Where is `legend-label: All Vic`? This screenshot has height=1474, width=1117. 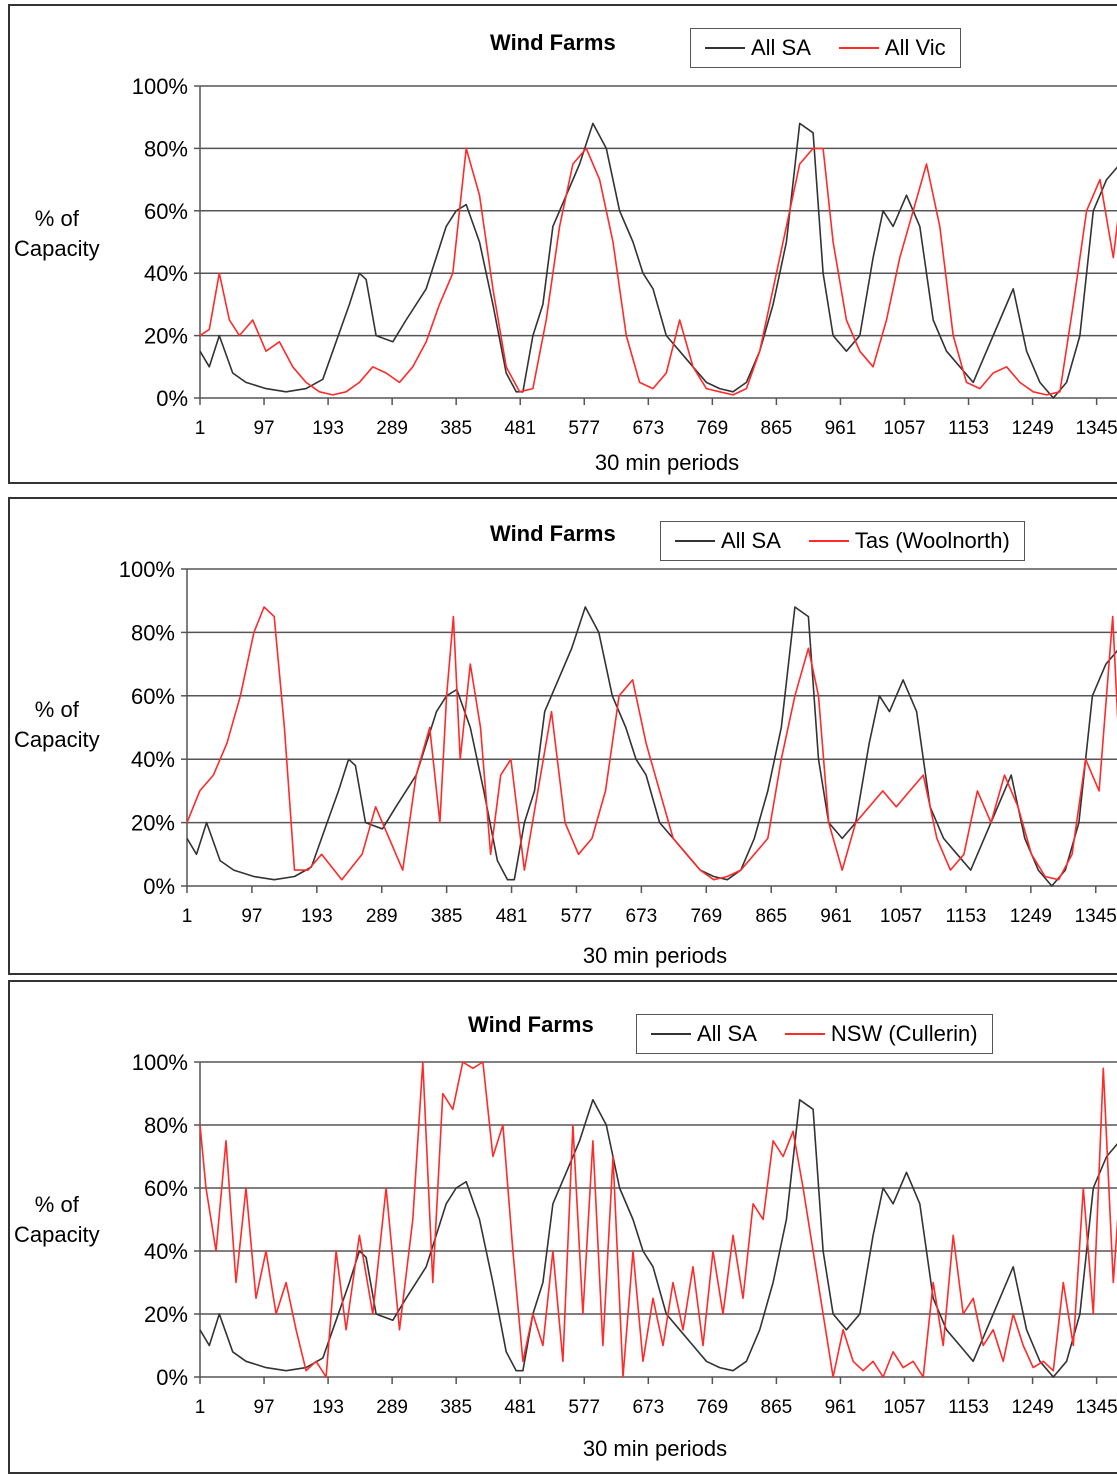
legend-label: All Vic is located at coordinates (915, 47).